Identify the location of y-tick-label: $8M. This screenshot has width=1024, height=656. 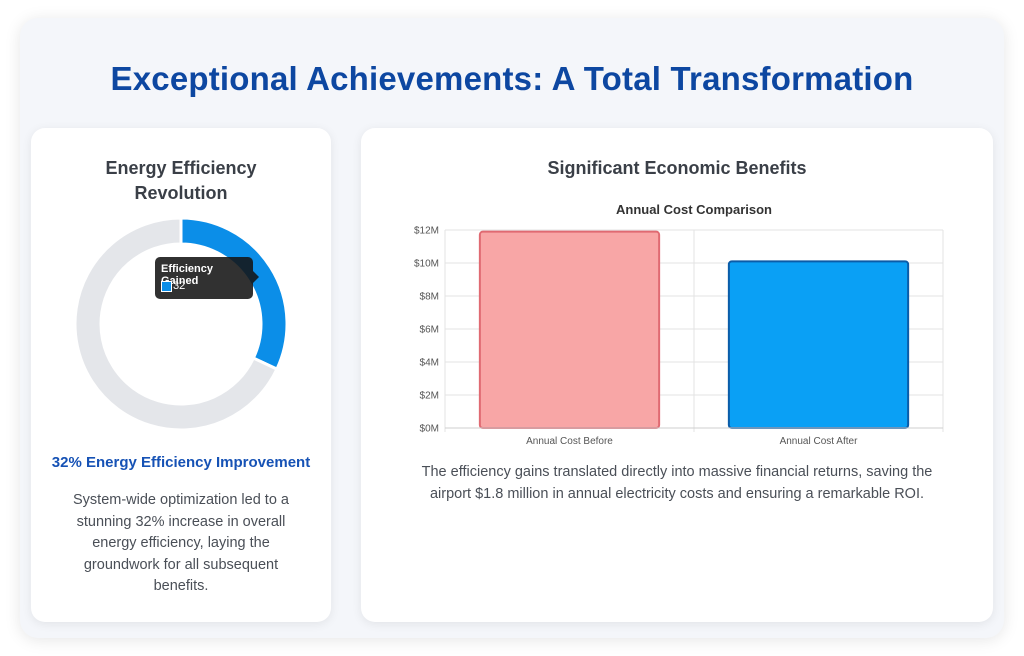
(429, 297).